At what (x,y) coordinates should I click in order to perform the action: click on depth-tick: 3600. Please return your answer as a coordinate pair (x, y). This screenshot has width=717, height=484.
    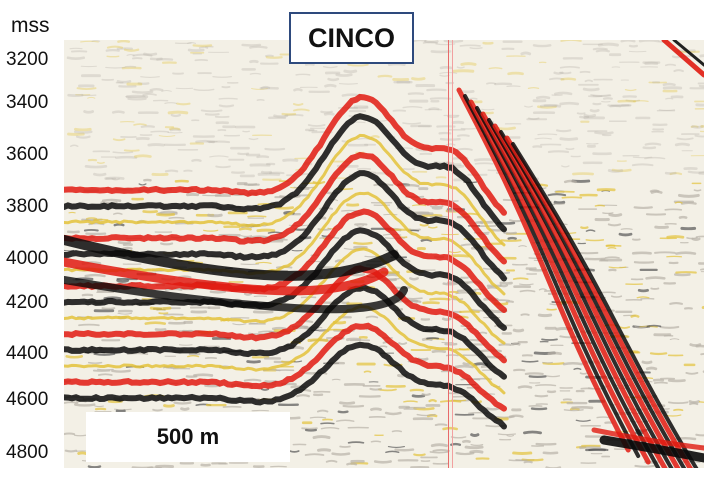
    Looking at the image, I should click on (27, 154).